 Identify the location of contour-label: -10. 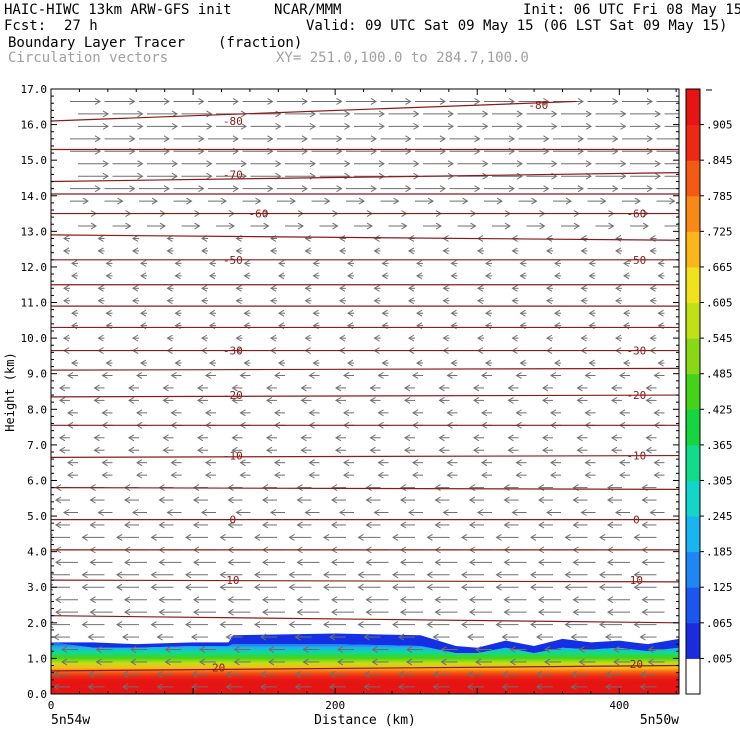
(233, 456).